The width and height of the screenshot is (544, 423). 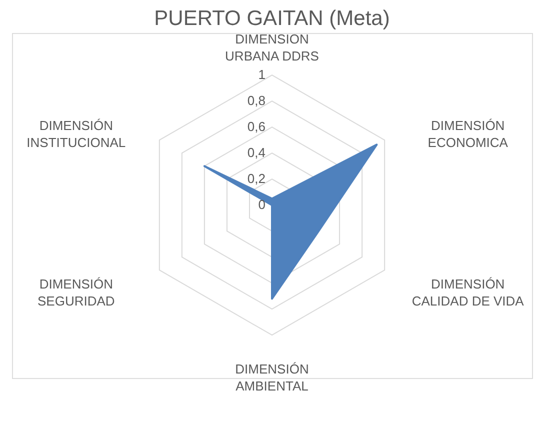 What do you see at coordinates (256, 100) in the screenshot?
I see `y-tick-label: 0,8` at bounding box center [256, 100].